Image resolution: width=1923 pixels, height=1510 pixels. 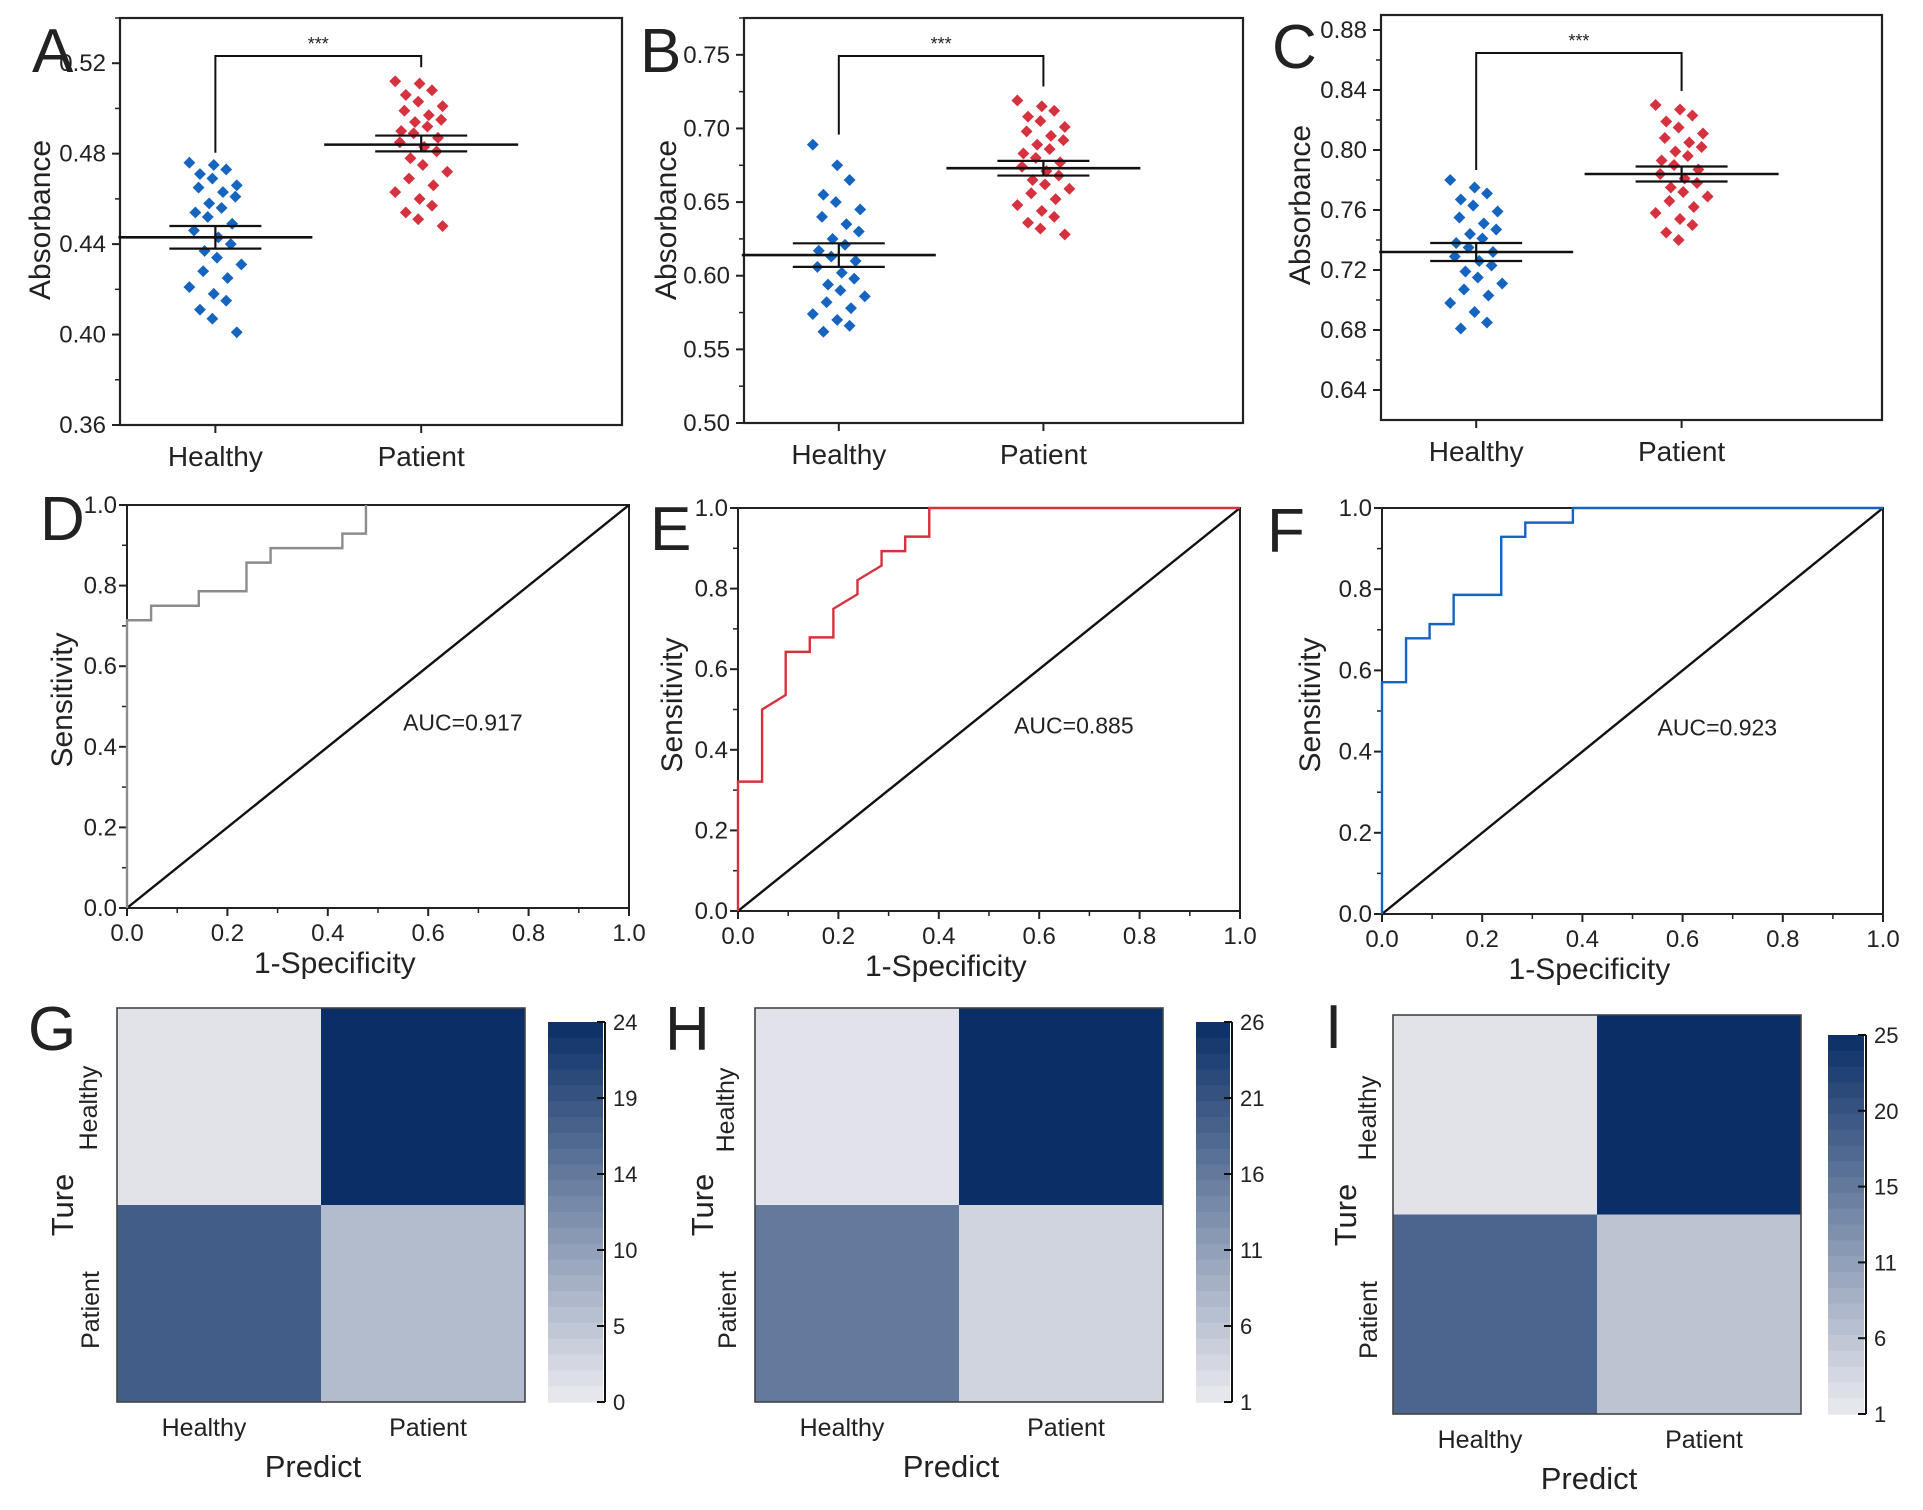 I want to click on y-tick-label: 0.76, so click(x=1343, y=210).